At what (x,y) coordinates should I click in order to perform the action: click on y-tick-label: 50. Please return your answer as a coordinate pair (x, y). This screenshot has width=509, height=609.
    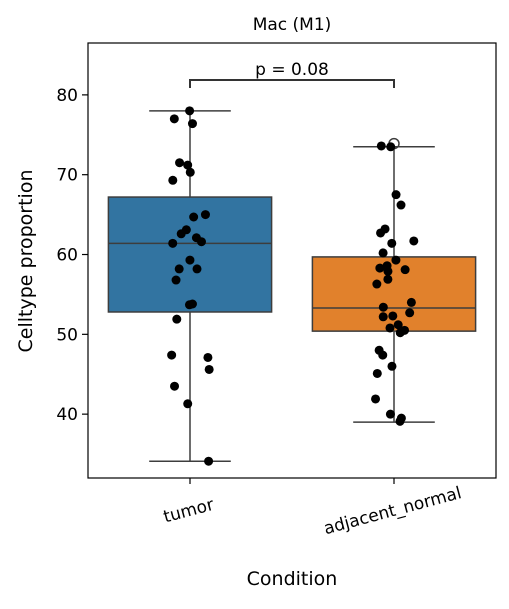
    Looking at the image, I should click on (67, 335).